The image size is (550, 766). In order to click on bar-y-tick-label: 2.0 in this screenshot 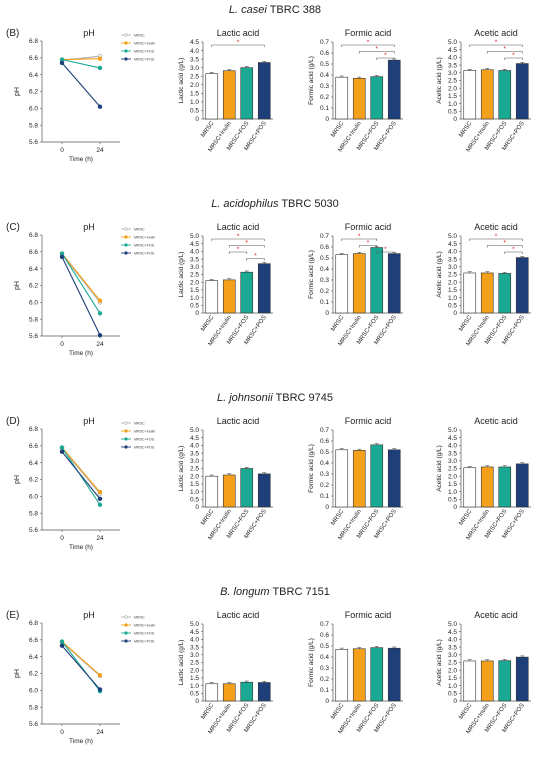, I will do `click(452, 476)`.